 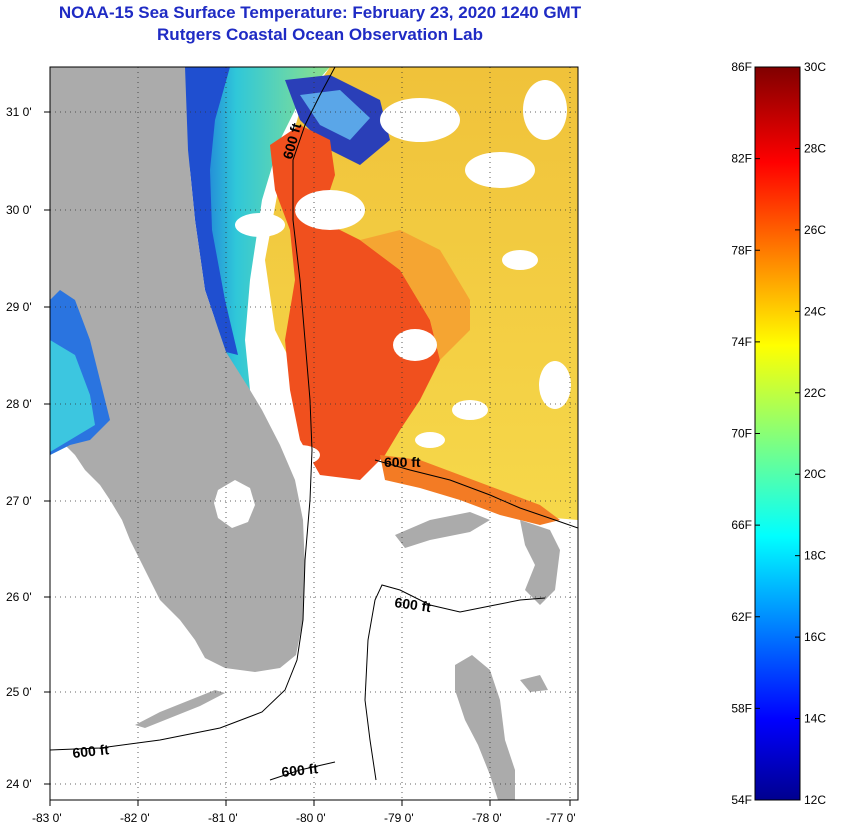 What do you see at coordinates (815, 148) in the screenshot?
I see `colorbar-c-label: 28C` at bounding box center [815, 148].